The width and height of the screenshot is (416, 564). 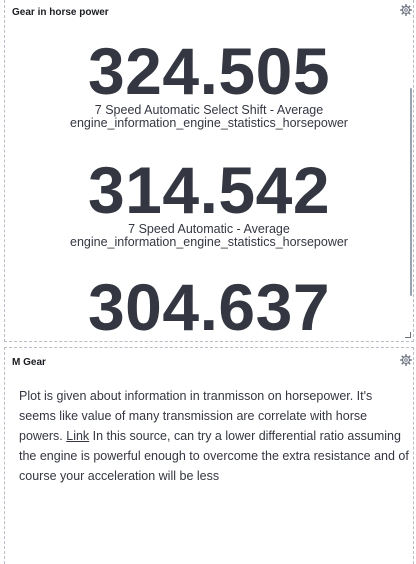 What do you see at coordinates (209, 190) in the screenshot?
I see `metric-value: 314.542` at bounding box center [209, 190].